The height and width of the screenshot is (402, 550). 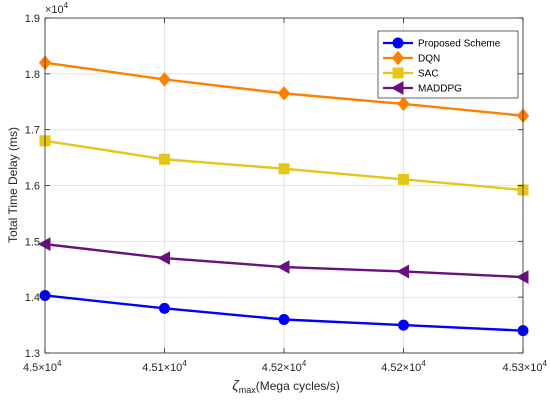 What do you see at coordinates (32, 298) in the screenshot?
I see `y-tick-label: 1.4` at bounding box center [32, 298].